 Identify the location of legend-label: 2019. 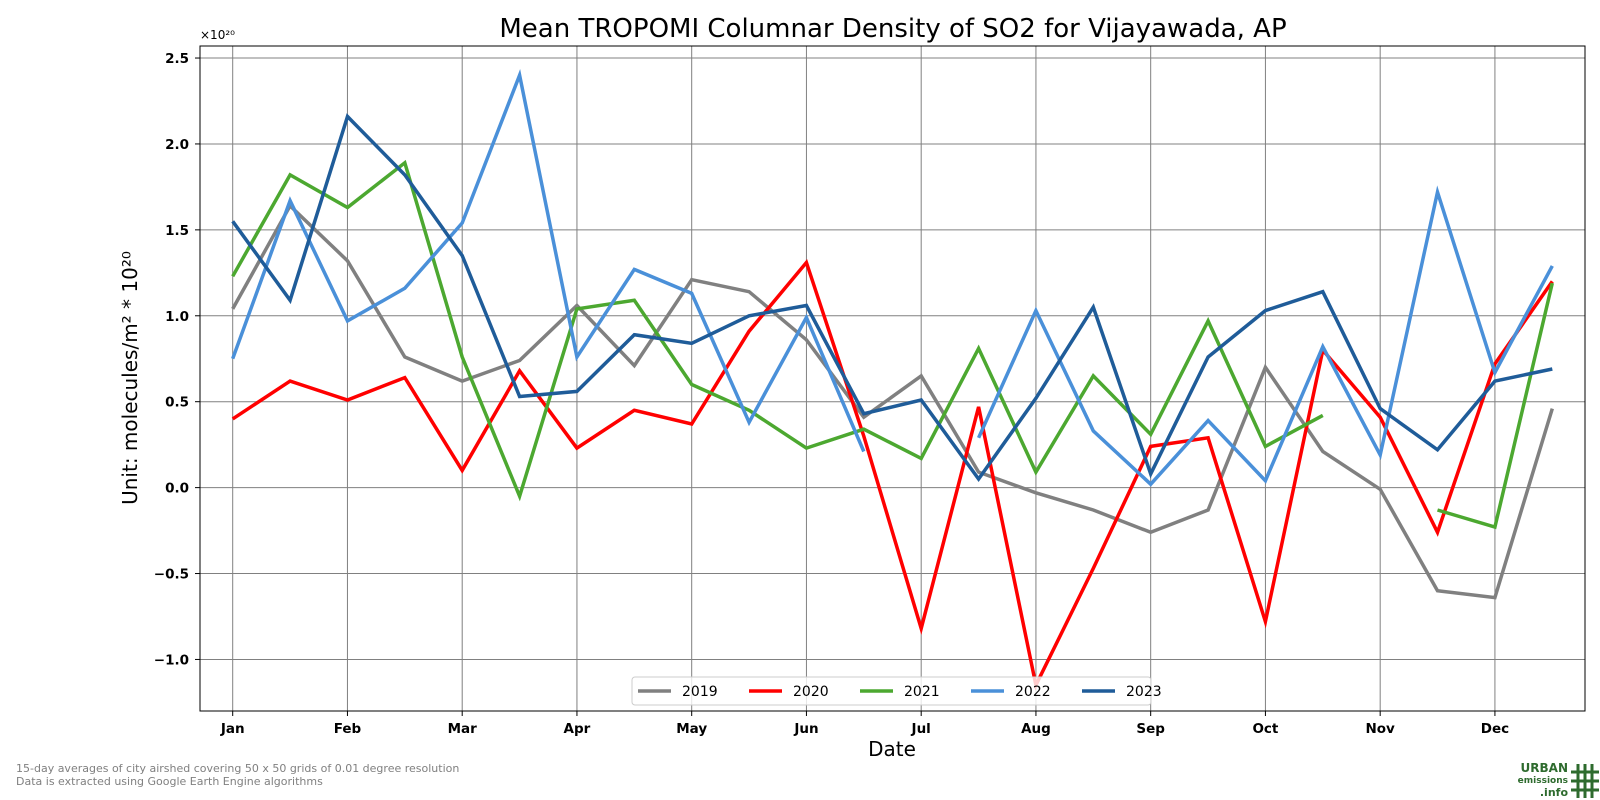
(700, 692).